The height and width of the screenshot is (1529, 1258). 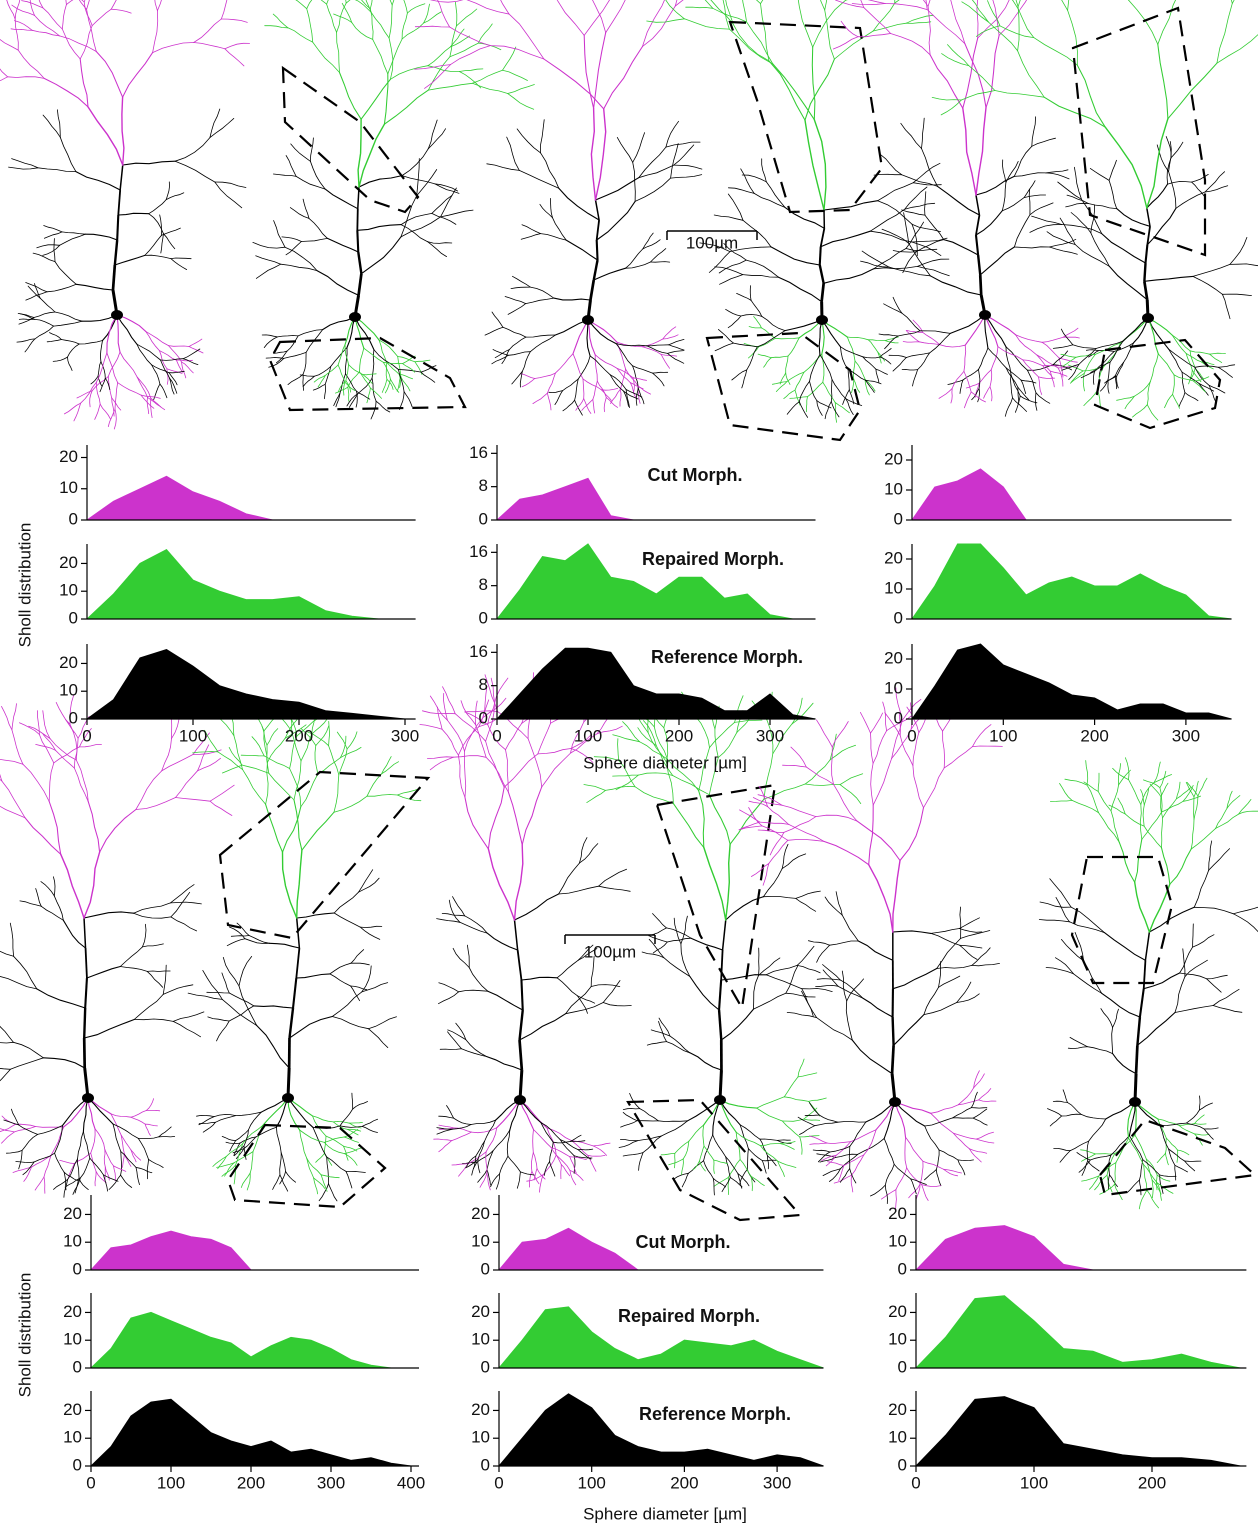 I want to click on row-annotation: Reference Morph., so click(x=727, y=657).